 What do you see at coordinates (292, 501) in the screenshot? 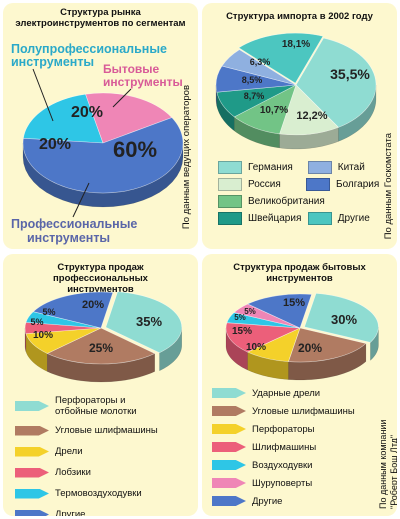
I see `legend-row-3-6: Другие` at bounding box center [292, 501].